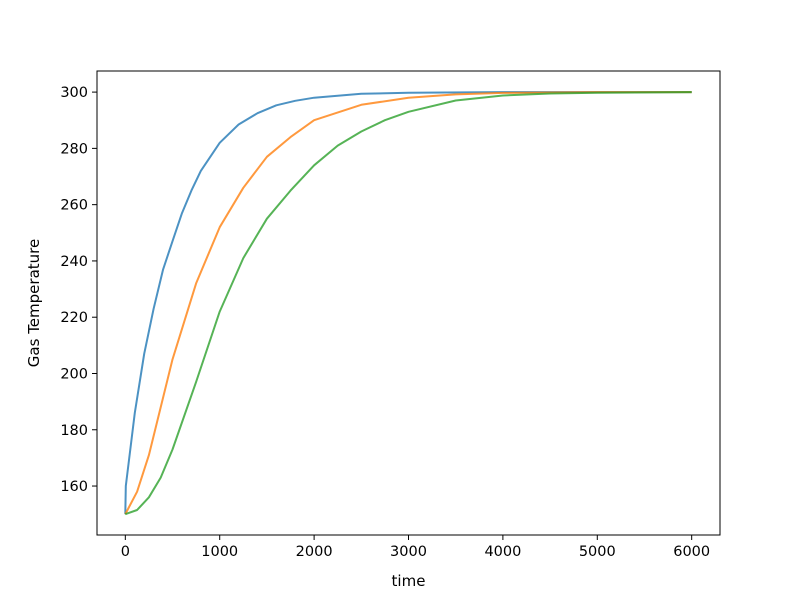 This screenshot has width=800, height=599. What do you see at coordinates (409, 581) in the screenshot?
I see `x-axis-label: time` at bounding box center [409, 581].